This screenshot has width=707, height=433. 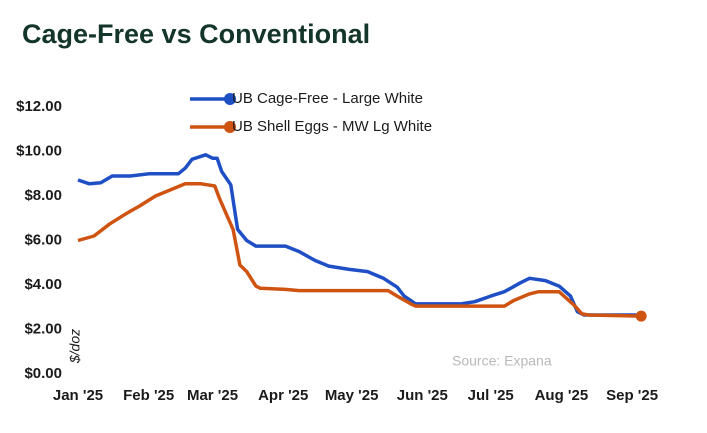 I want to click on x-tick-label: Sep '25, so click(x=632, y=395).